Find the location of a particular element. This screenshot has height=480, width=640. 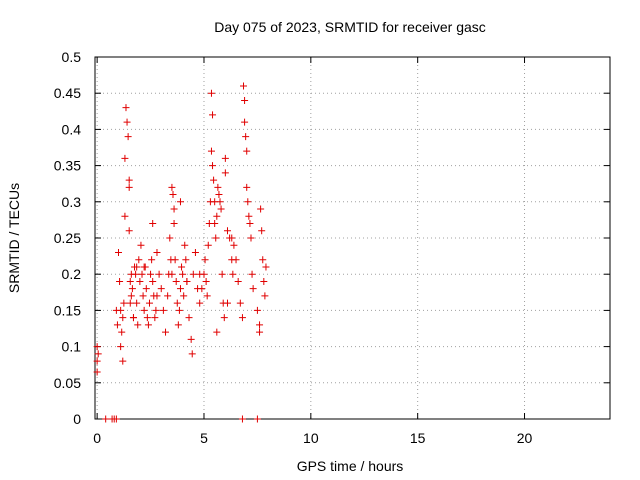

y-tick-label: 0.2 is located at coordinates (72, 274).